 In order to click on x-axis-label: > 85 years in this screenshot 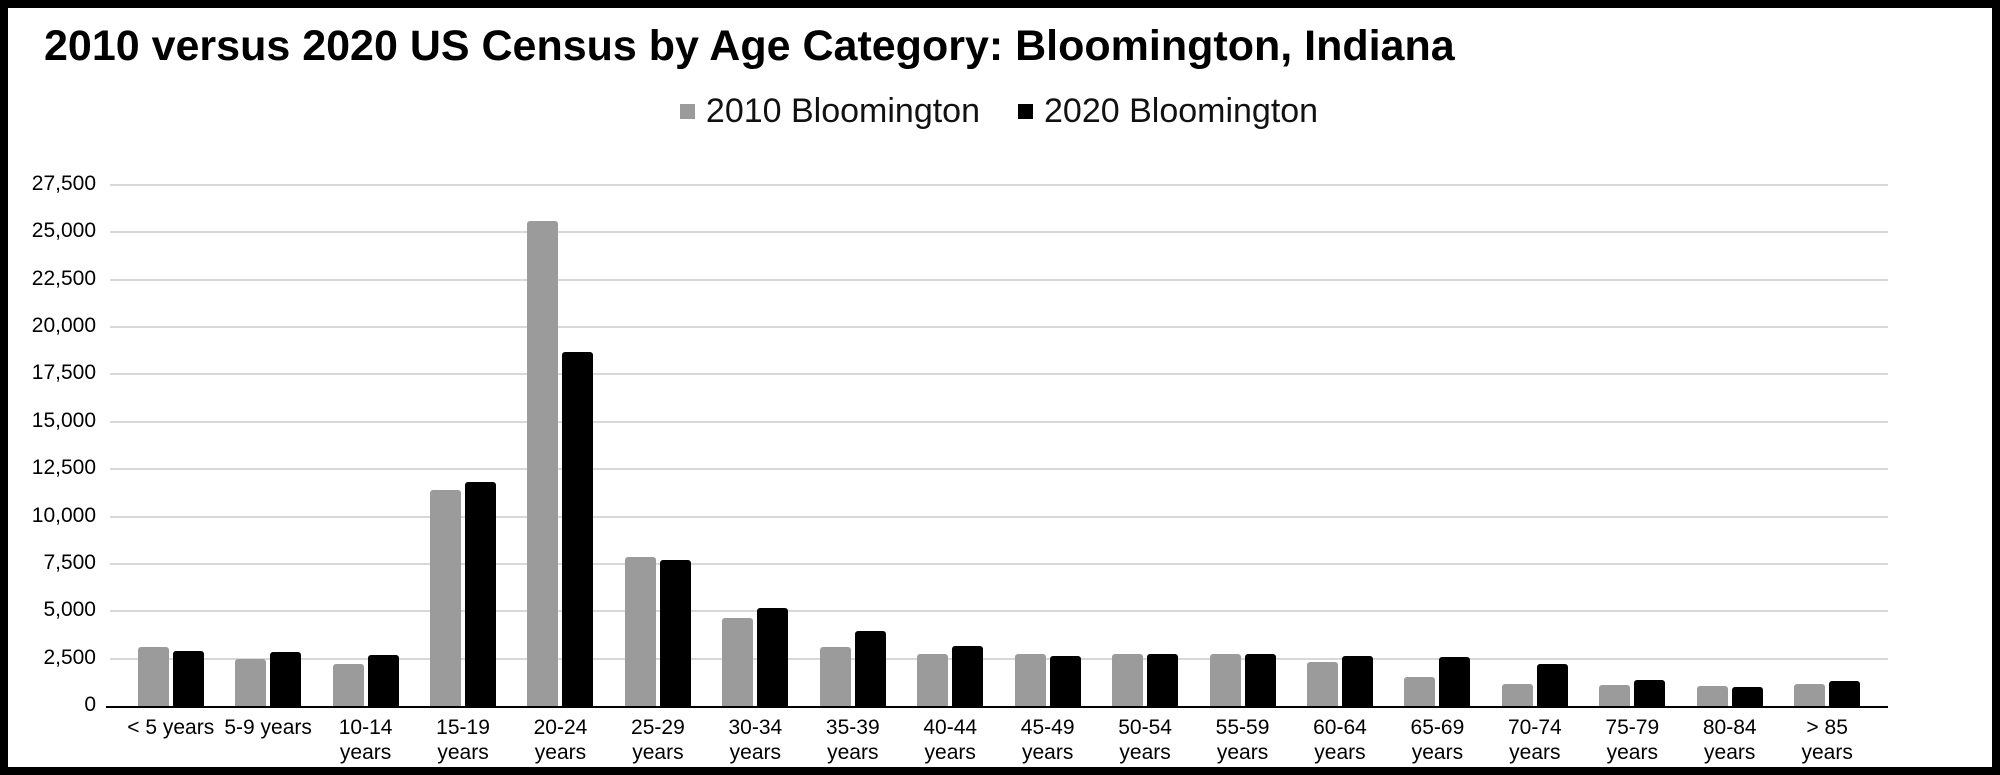, I will do `click(1827, 740)`.